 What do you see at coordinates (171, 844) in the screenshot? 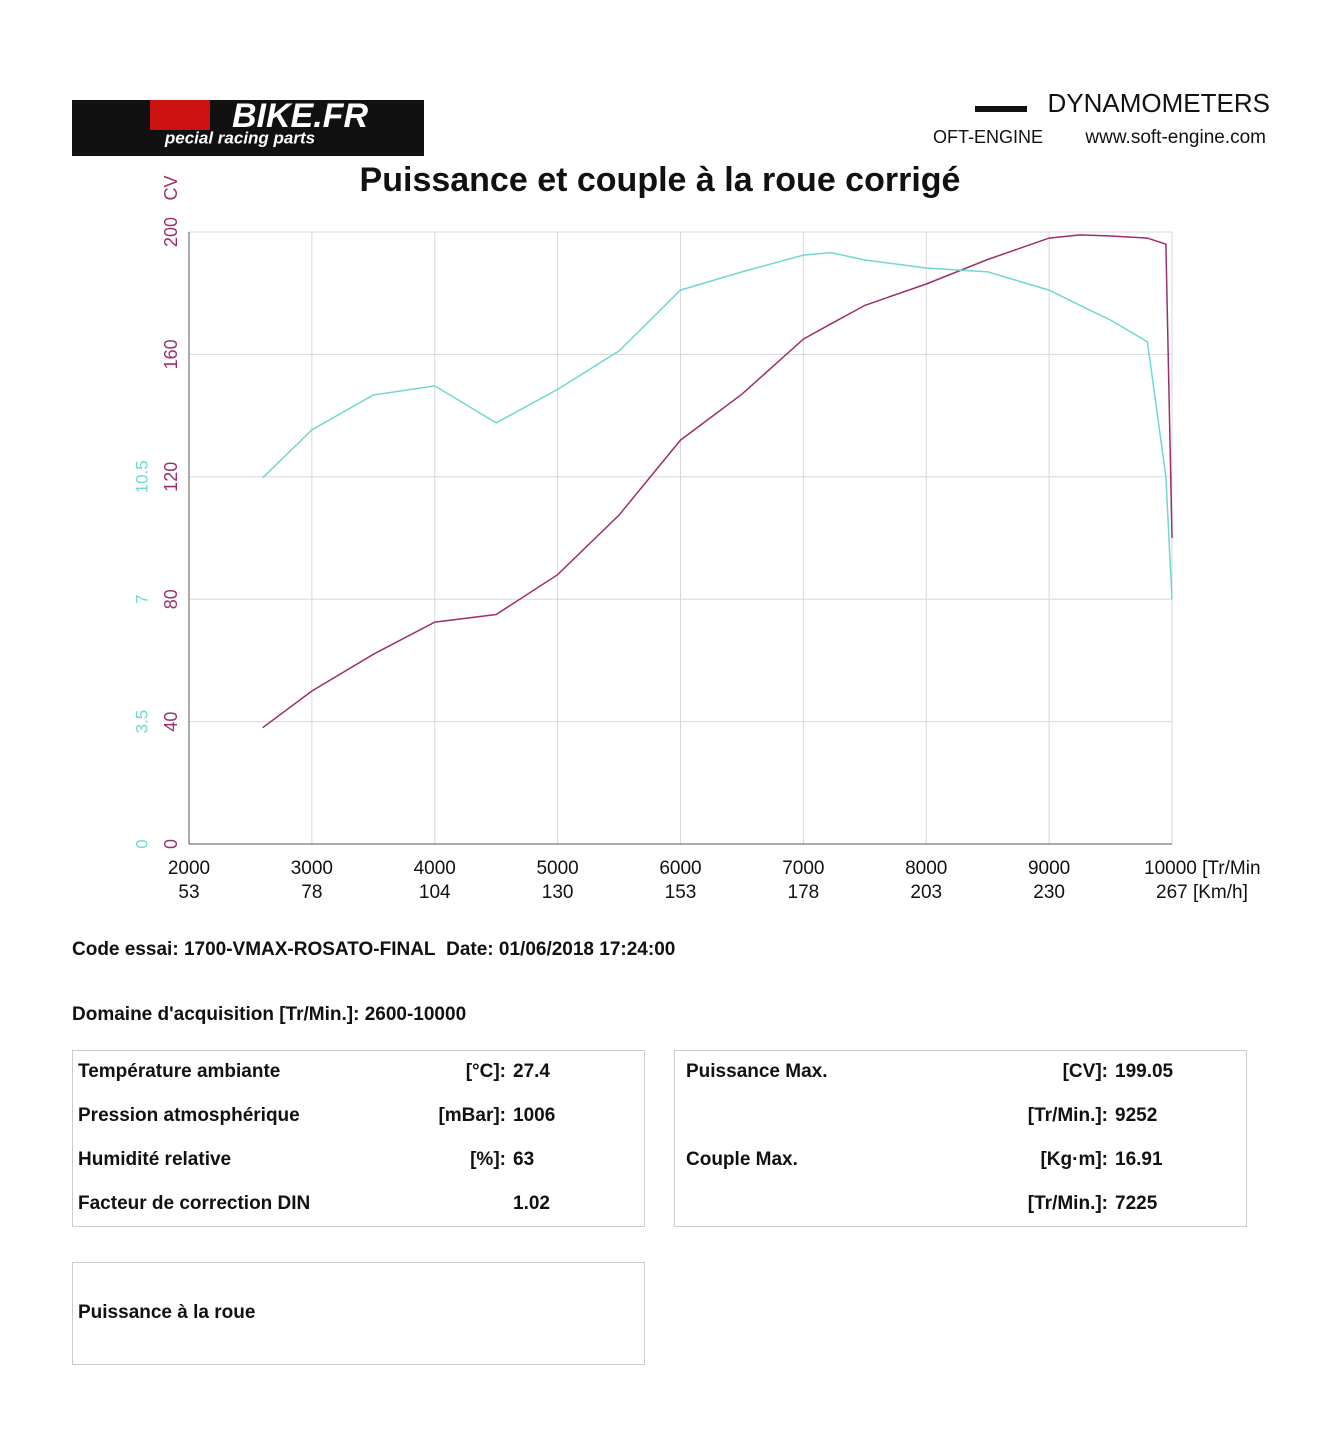
I see `y-tick-label: 0` at bounding box center [171, 844].